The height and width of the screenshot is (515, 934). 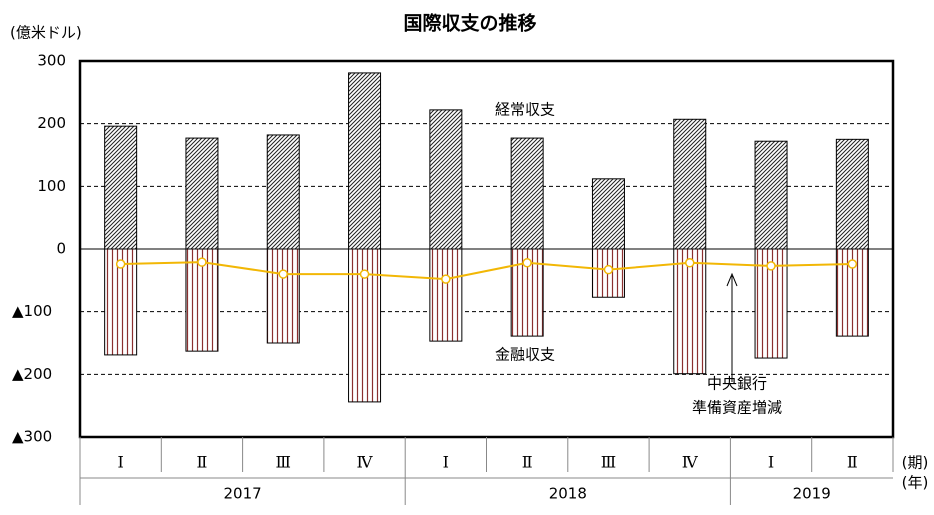 What do you see at coordinates (51, 123) in the screenshot?
I see `y-tick-label: 200` at bounding box center [51, 123].